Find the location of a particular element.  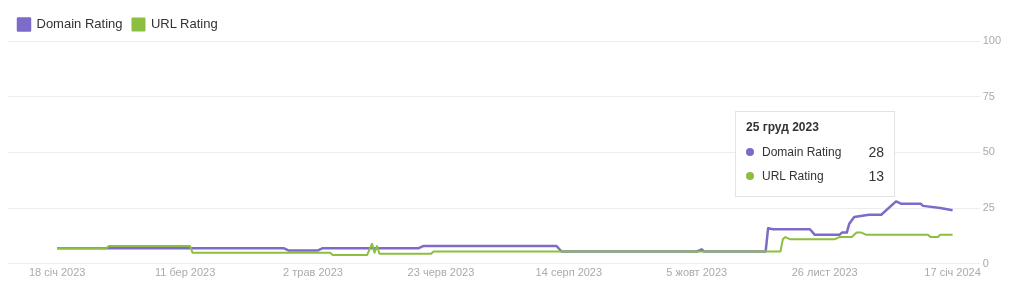

x-tick-label: 26 лист 2023 is located at coordinates (824, 272).